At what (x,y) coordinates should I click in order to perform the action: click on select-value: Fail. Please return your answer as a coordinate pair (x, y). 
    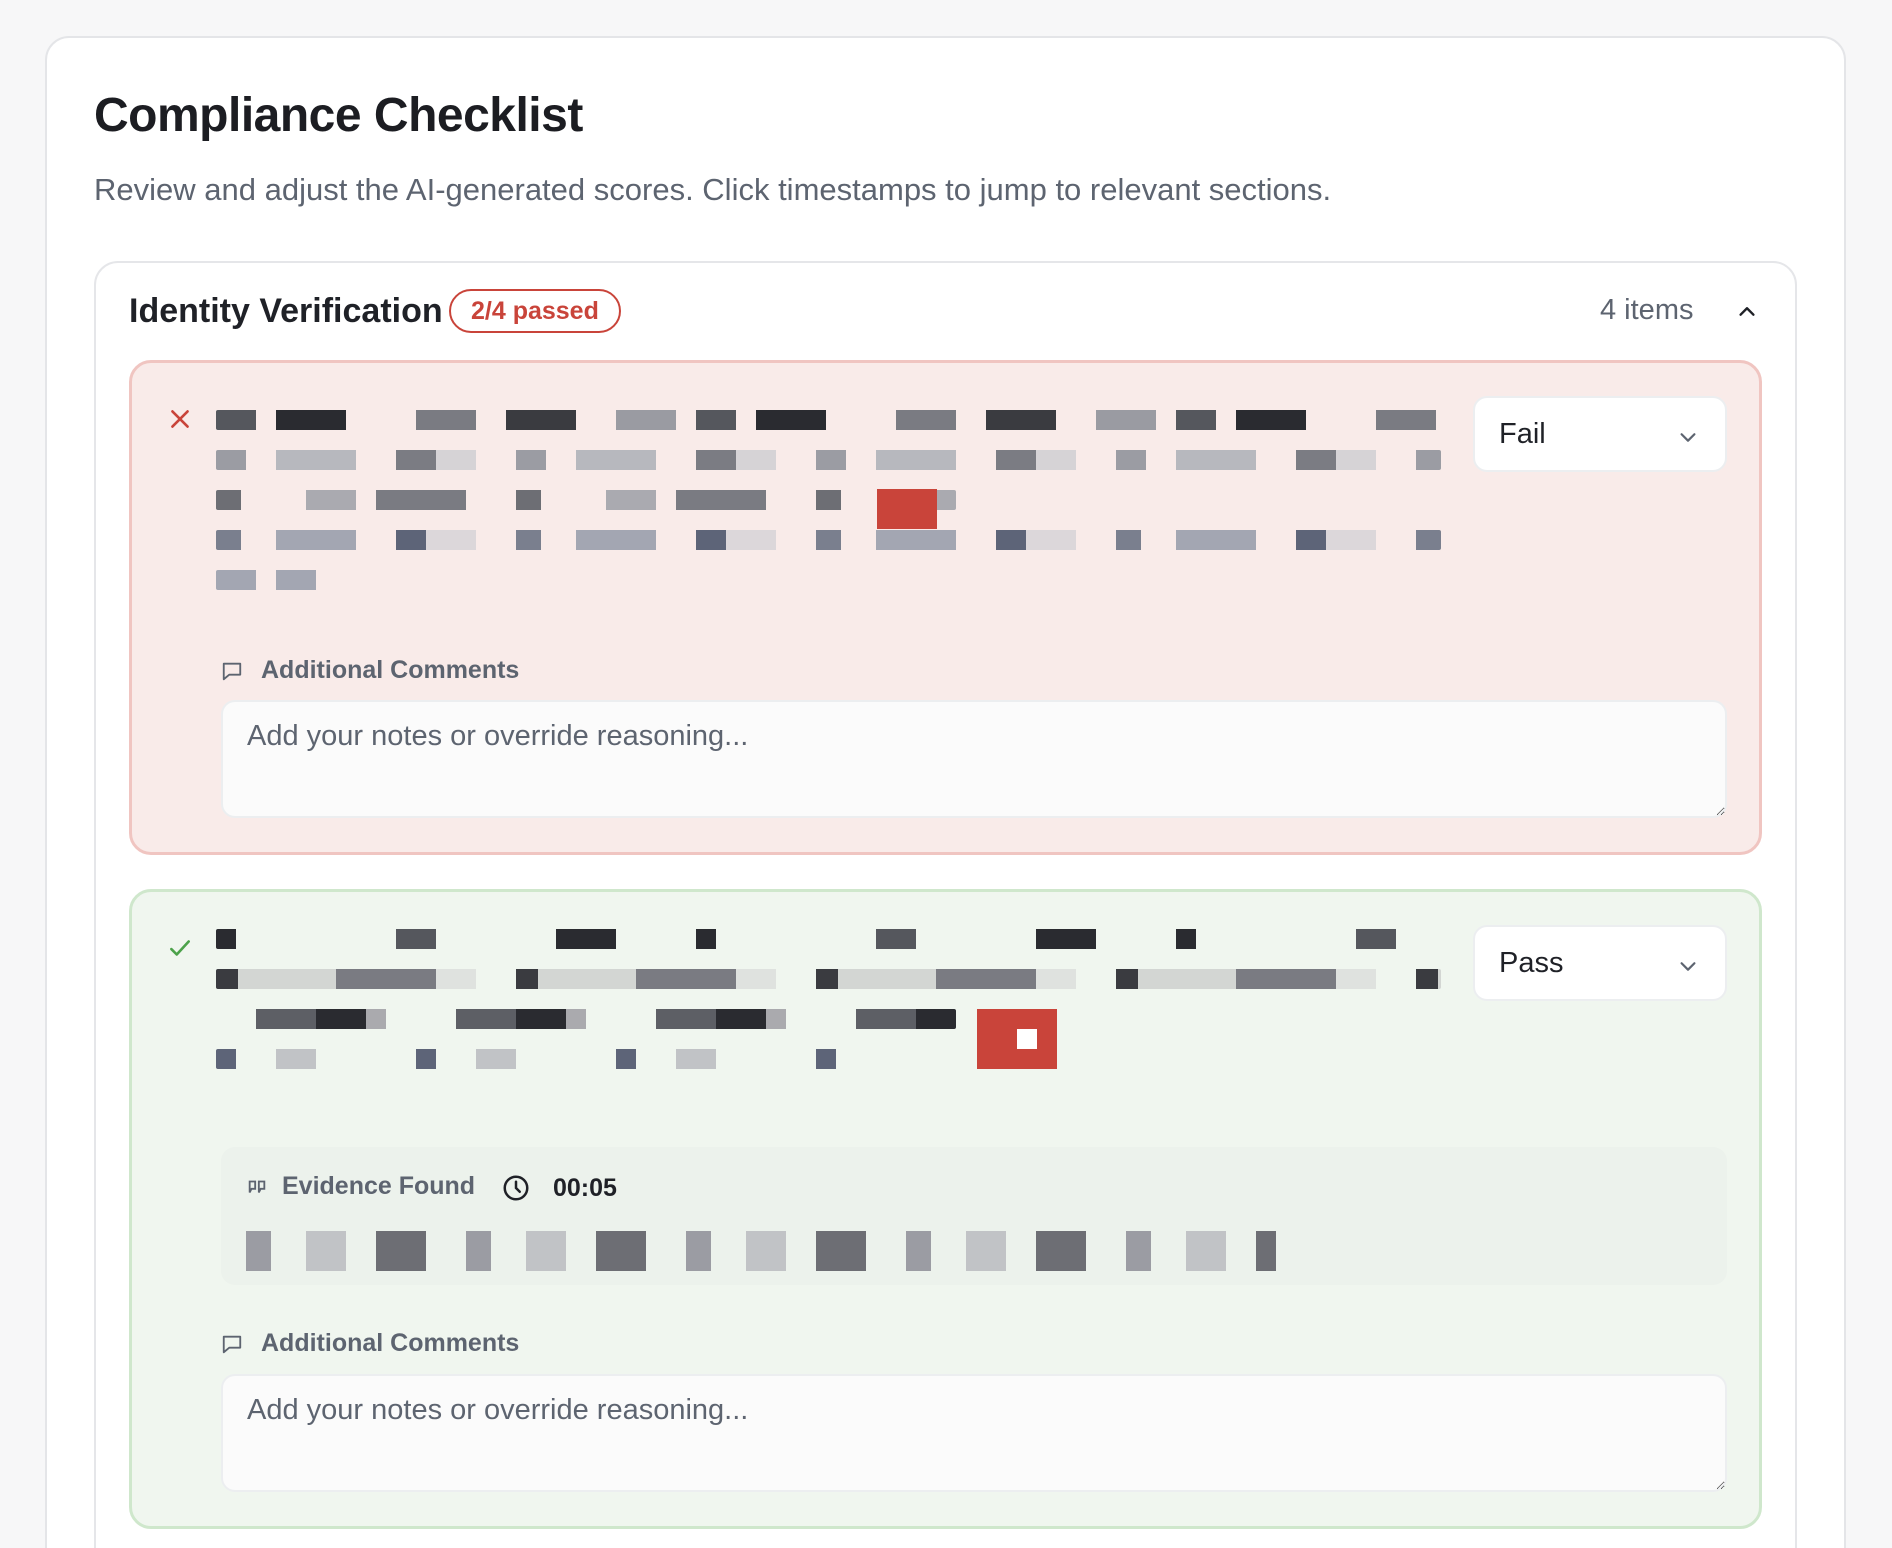
    Looking at the image, I should click on (1522, 434).